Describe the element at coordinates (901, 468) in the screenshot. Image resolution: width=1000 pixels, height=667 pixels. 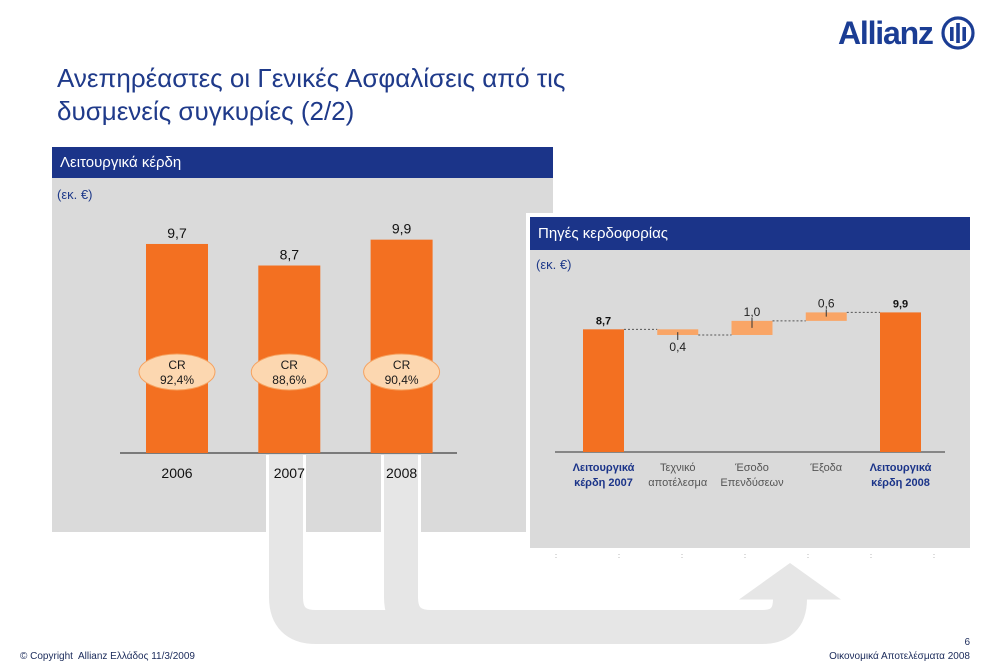
I see `waterfall-category-label-5: Λειτουργικά` at that location.